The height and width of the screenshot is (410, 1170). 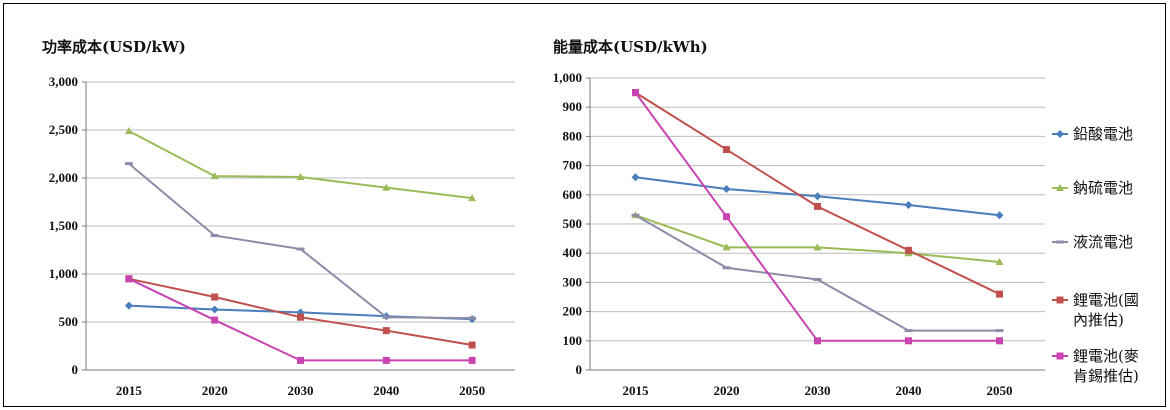 What do you see at coordinates (1106, 376) in the screenshot?
I see `legend-label: 肯錫推估)` at bounding box center [1106, 376].